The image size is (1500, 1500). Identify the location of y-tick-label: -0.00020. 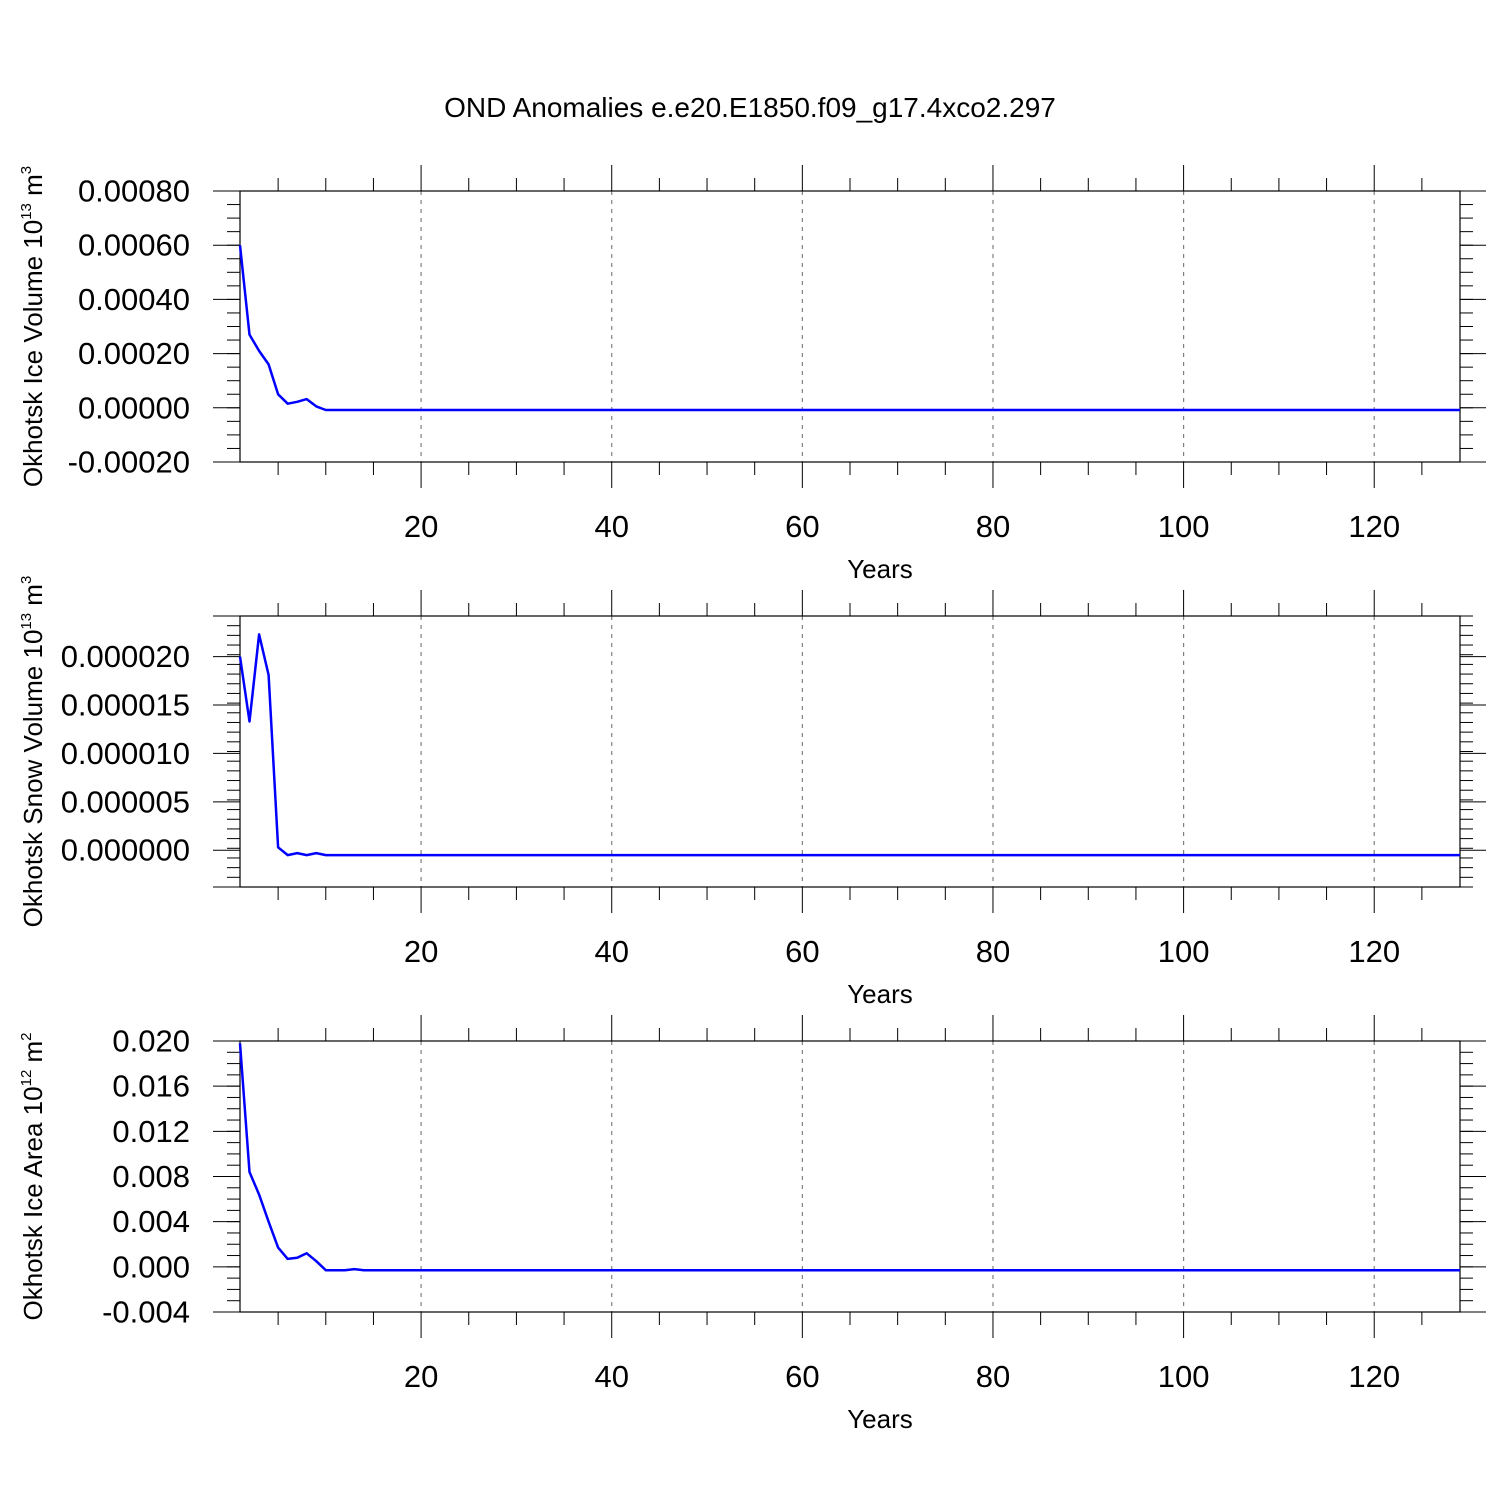
(129, 462).